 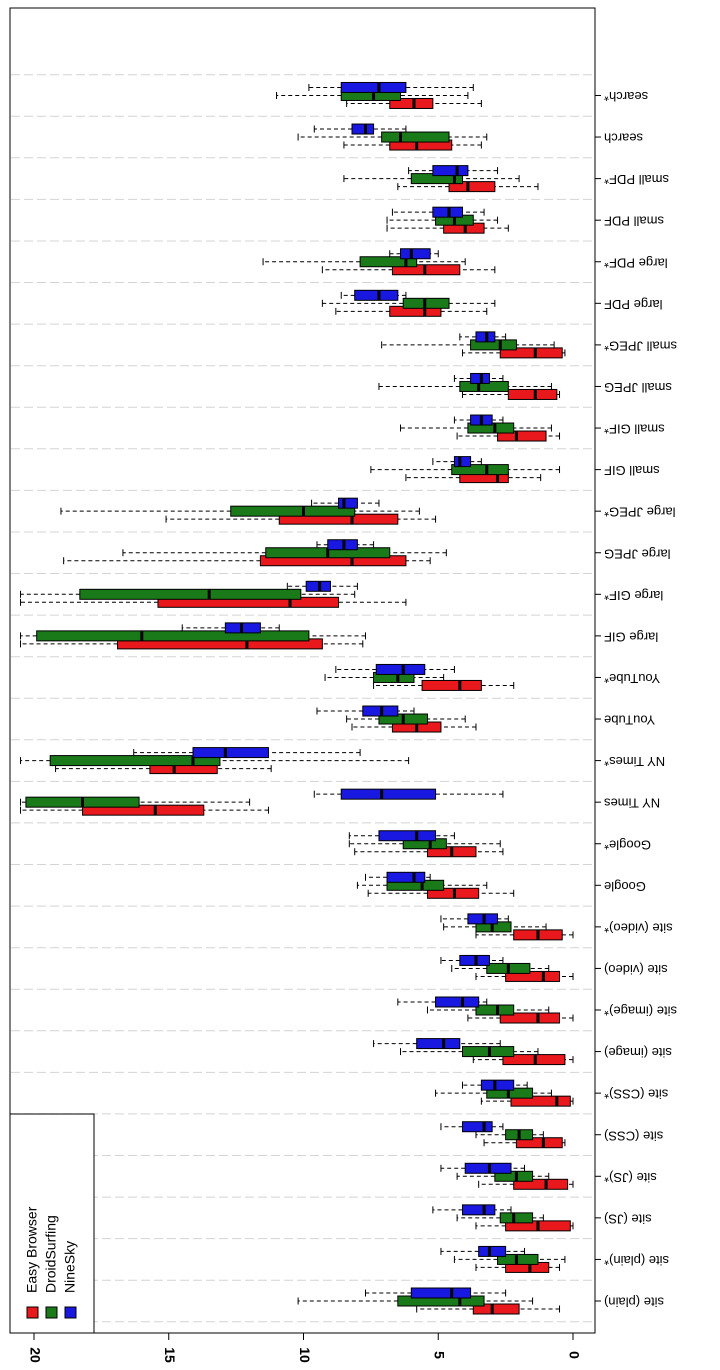 What do you see at coordinates (631, 636) in the screenshot?
I see `category-axis-label: large GIF` at bounding box center [631, 636].